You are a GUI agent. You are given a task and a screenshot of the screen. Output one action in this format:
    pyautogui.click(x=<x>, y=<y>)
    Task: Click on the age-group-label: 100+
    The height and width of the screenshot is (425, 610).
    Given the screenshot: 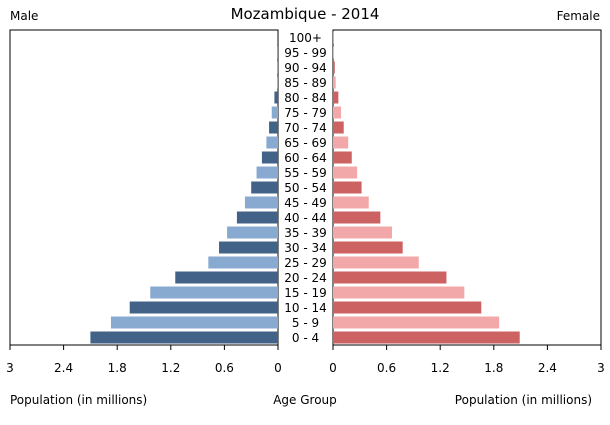 What is the action you would take?
    pyautogui.click(x=305, y=38)
    